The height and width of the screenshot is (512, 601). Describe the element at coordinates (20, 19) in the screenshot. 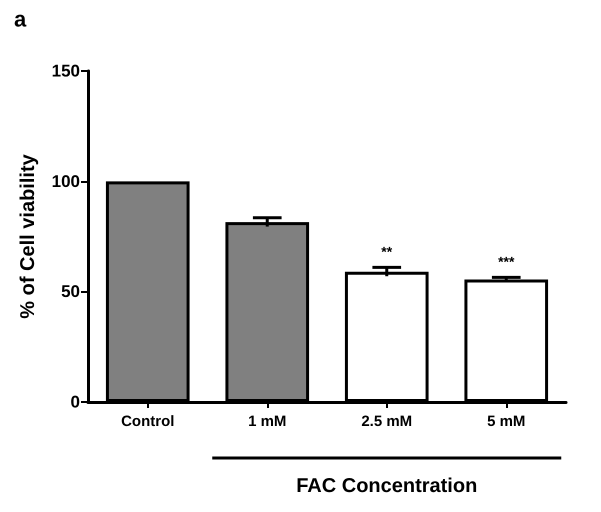

I see `text: a` at that location.